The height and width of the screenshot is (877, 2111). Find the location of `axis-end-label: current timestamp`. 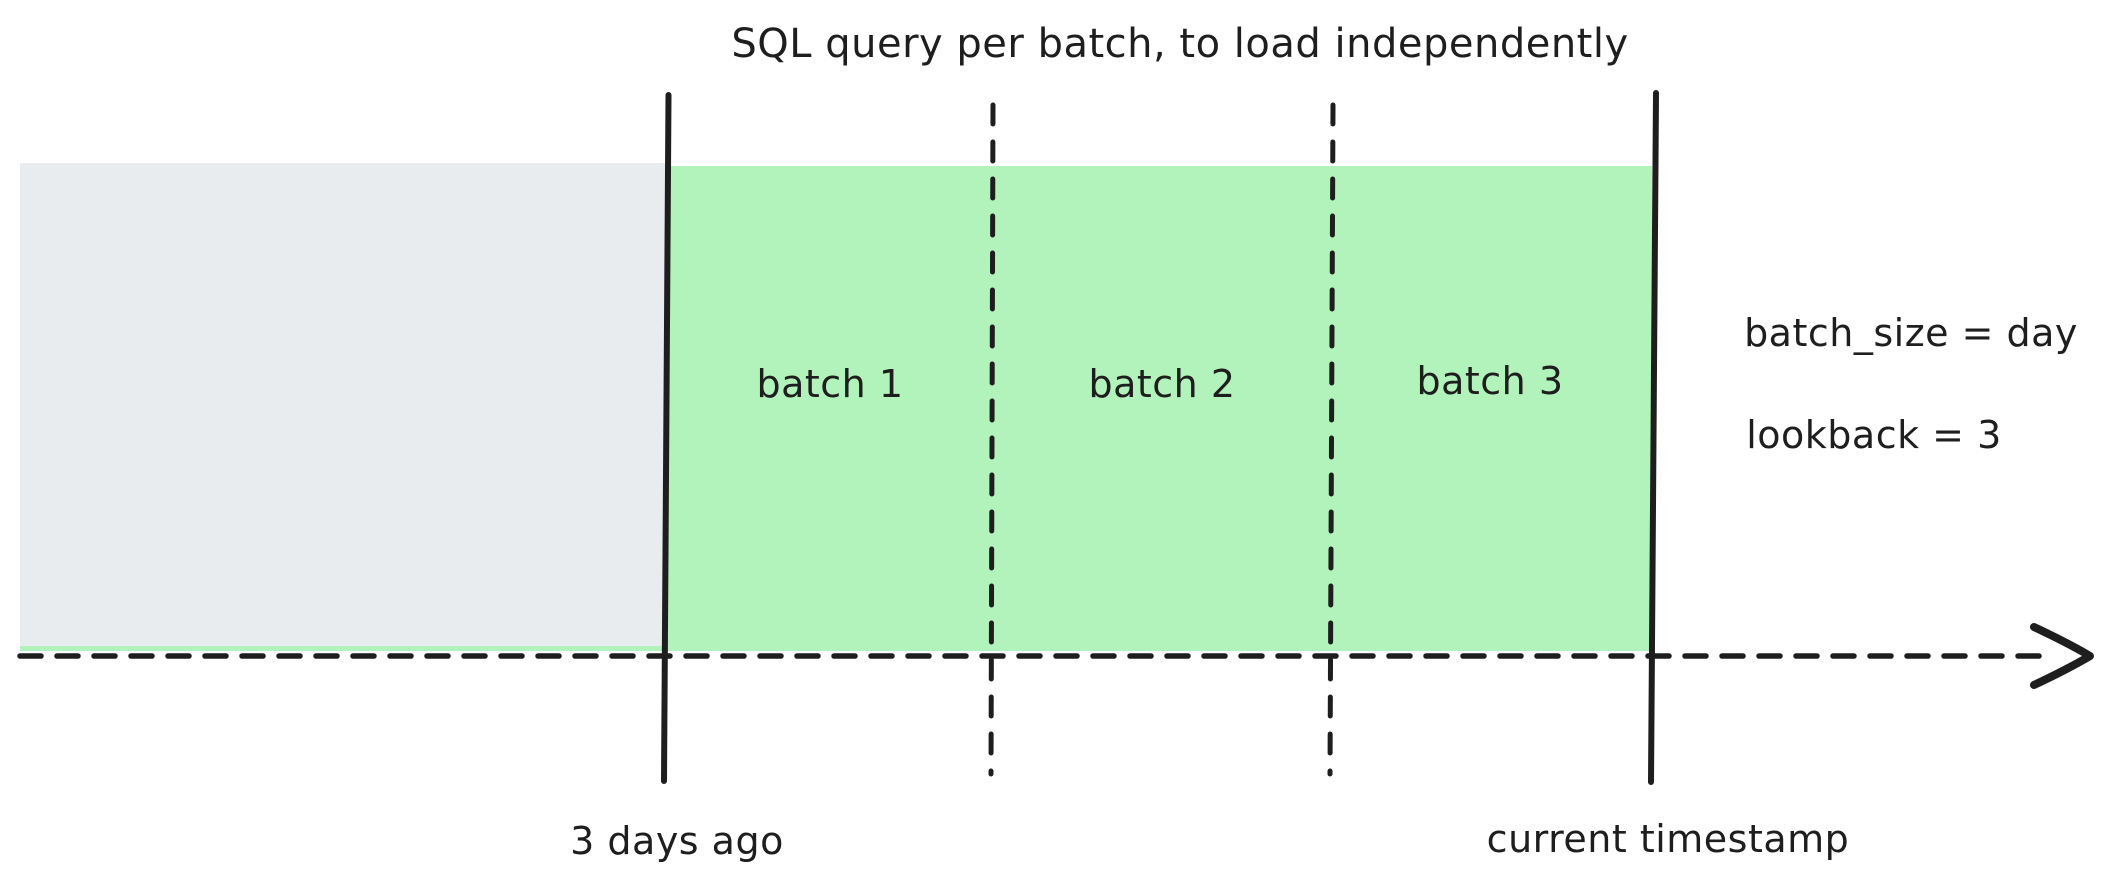

axis-end-label: current timestamp is located at coordinates (1668, 839).